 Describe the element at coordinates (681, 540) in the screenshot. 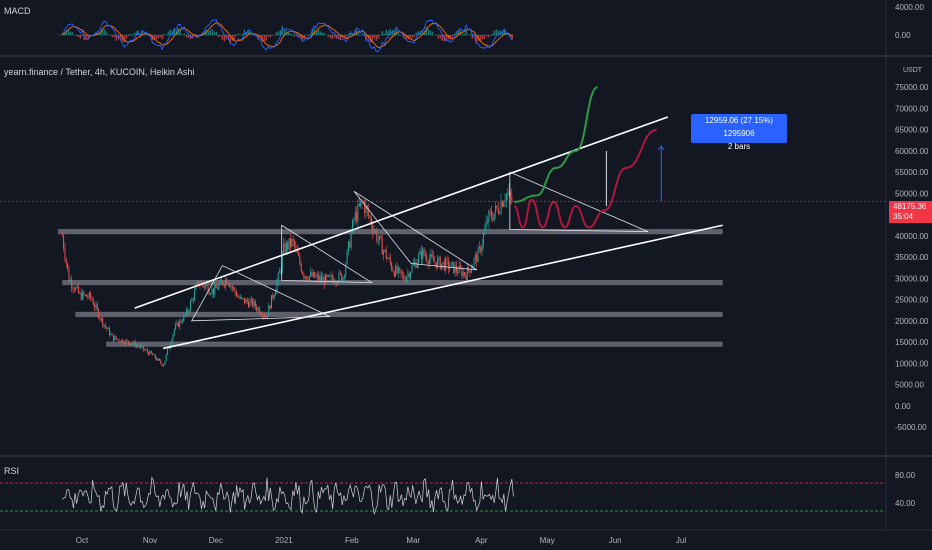

I see `time-tick-label: Jul` at that location.